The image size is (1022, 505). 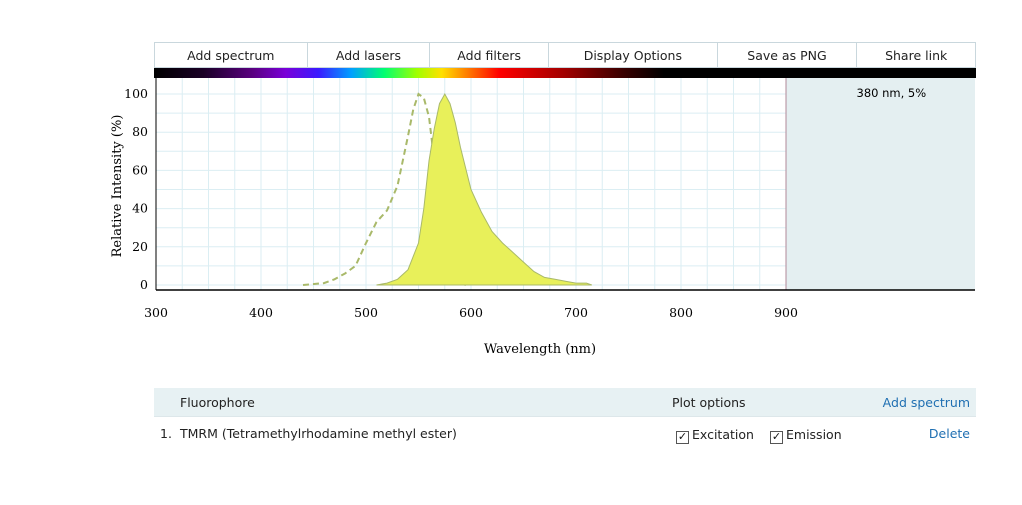 I want to click on spectrum-color-bar, so click(x=565, y=73).